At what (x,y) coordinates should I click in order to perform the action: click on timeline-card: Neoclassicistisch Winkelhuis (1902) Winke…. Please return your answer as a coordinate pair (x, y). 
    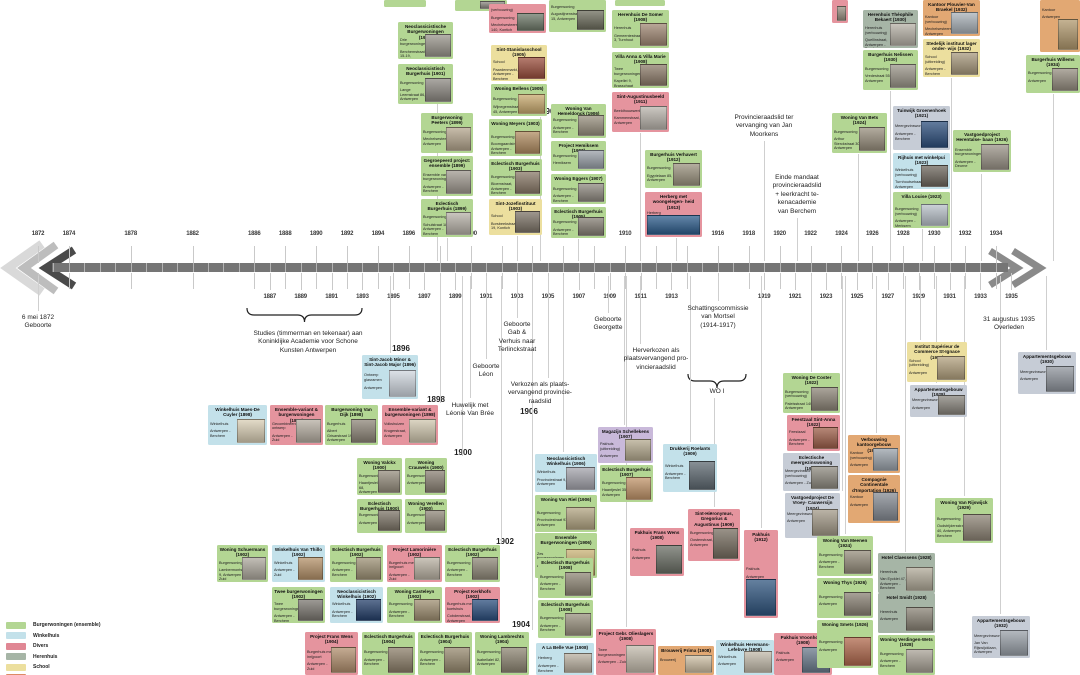
    Looking at the image, I should click on (356, 605).